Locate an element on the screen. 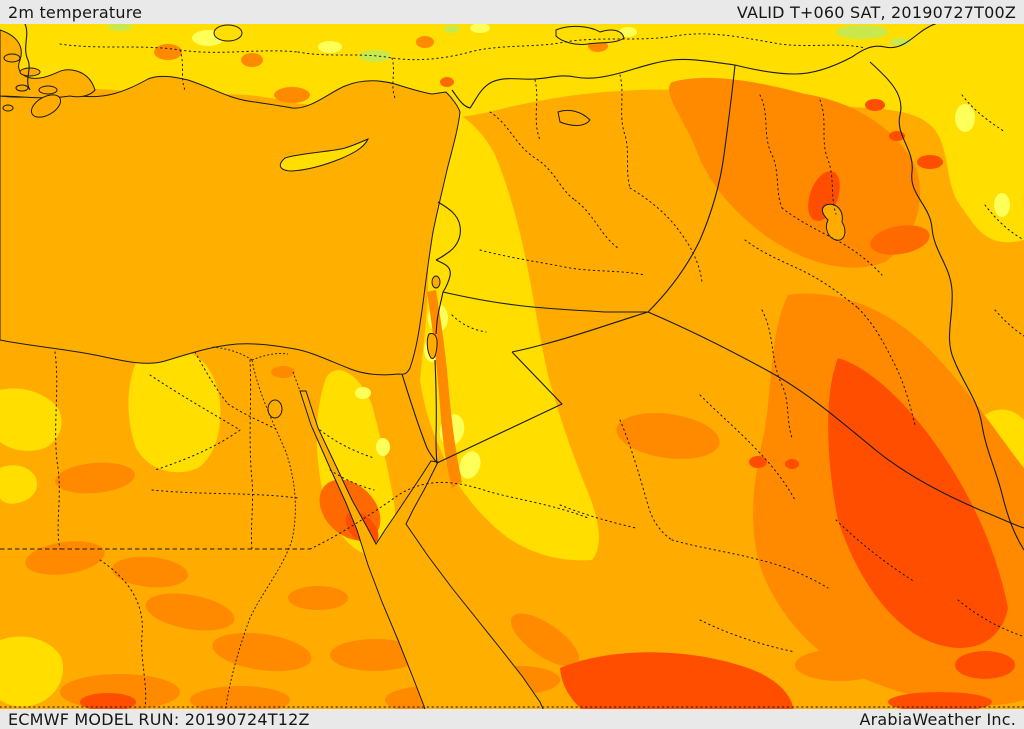 This screenshot has width=1024, height=729. lake-beysehir is located at coordinates (228, 33).